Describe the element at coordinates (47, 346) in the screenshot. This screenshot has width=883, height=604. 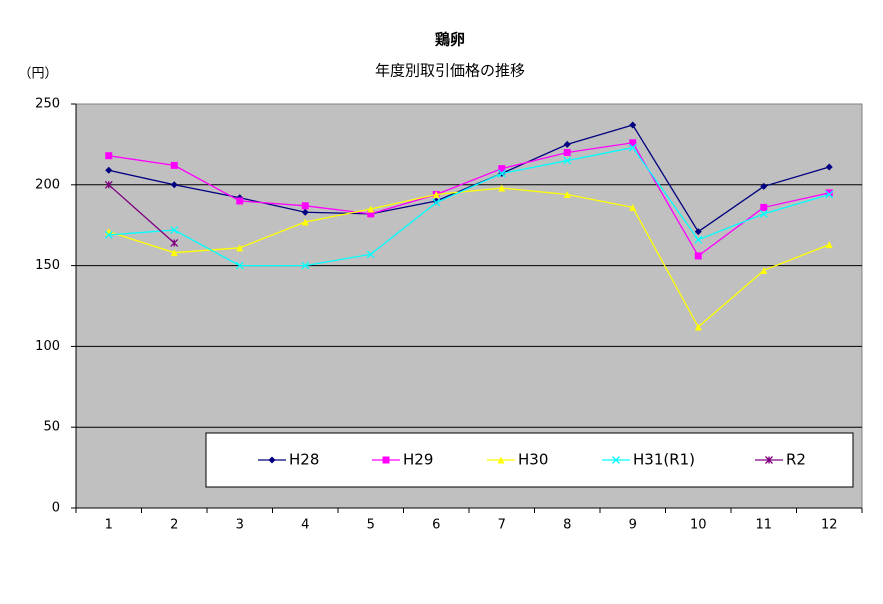
I see `y-tick-label: 100` at that location.